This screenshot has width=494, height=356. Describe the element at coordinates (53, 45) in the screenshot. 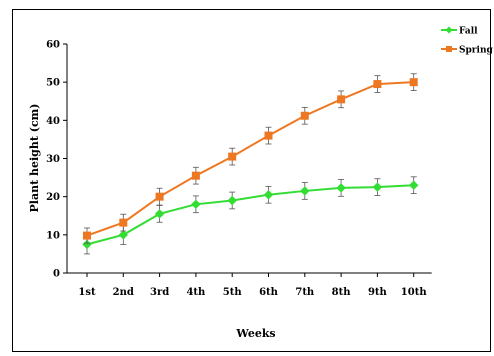

I see `y-tick-label: 60` at that location.